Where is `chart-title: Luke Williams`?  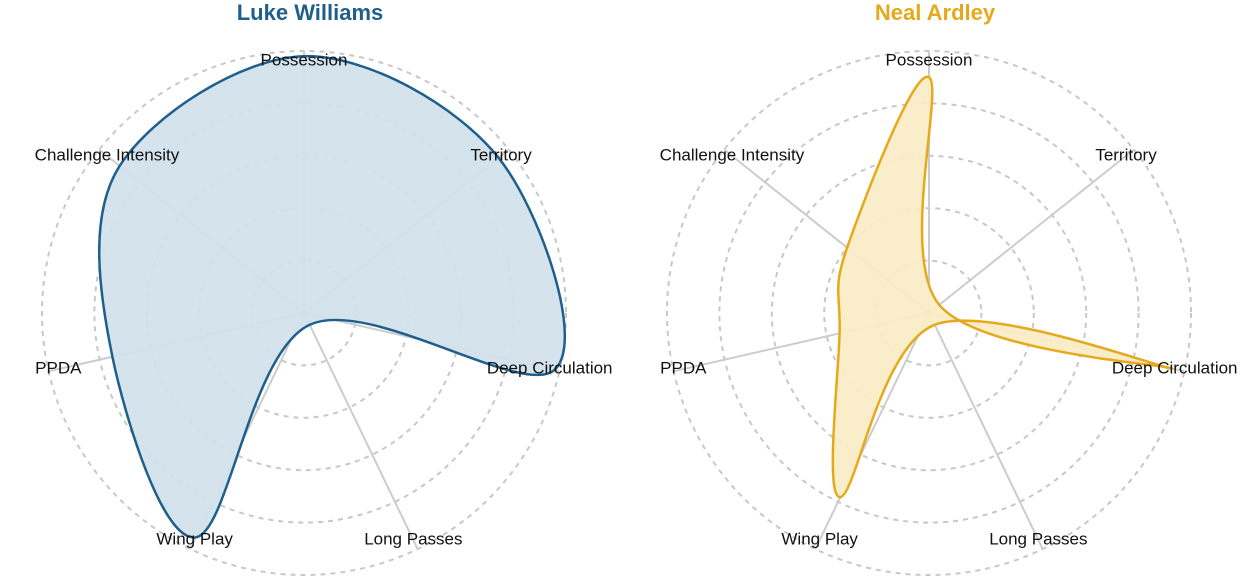
chart-title: Luke Williams is located at coordinates (310, 12).